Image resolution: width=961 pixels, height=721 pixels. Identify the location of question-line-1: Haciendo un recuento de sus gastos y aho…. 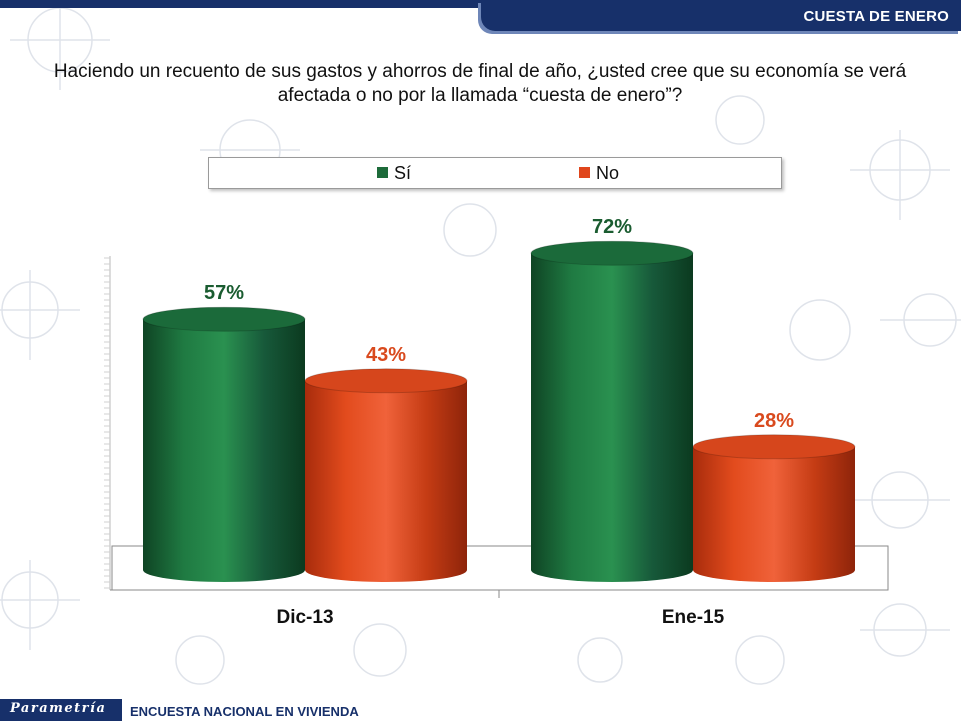
(480, 71).